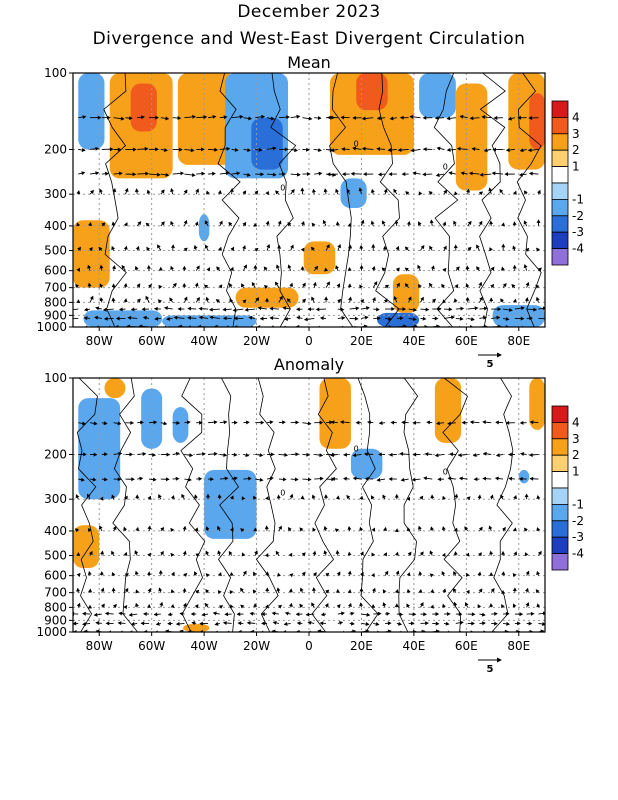  What do you see at coordinates (309, 646) in the screenshot?
I see `x-tick-label: 0` at bounding box center [309, 646].